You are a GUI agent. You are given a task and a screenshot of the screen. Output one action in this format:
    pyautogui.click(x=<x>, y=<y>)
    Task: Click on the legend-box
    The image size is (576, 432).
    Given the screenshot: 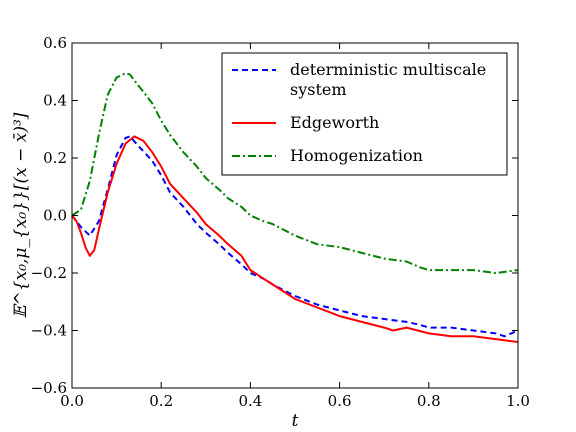 What is the action you would take?
    pyautogui.click(x=364, y=114)
    